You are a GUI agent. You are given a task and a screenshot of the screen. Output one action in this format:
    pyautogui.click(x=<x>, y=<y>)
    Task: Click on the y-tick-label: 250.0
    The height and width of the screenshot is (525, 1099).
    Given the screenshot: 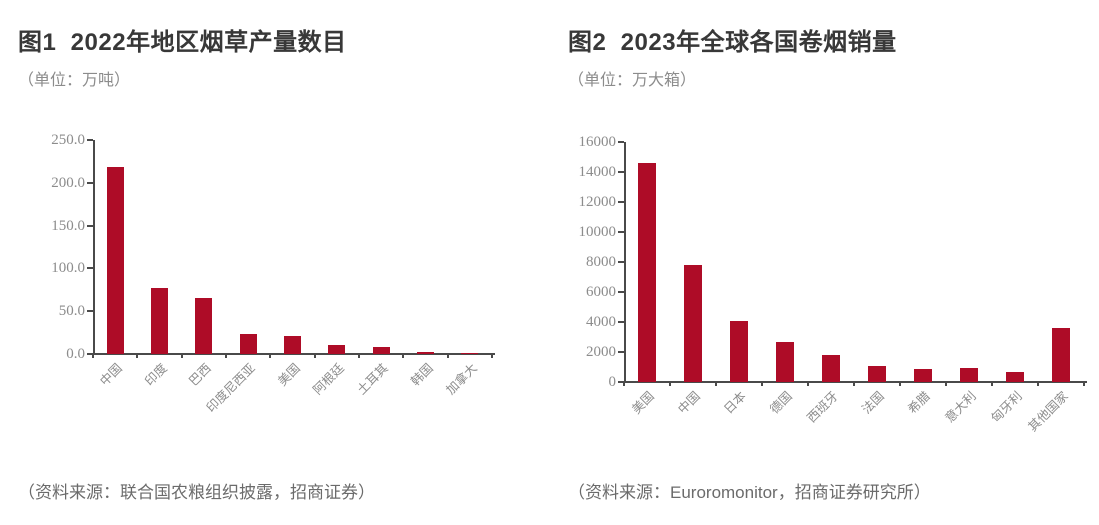 What is the action you would take?
    pyautogui.click(x=68, y=140)
    